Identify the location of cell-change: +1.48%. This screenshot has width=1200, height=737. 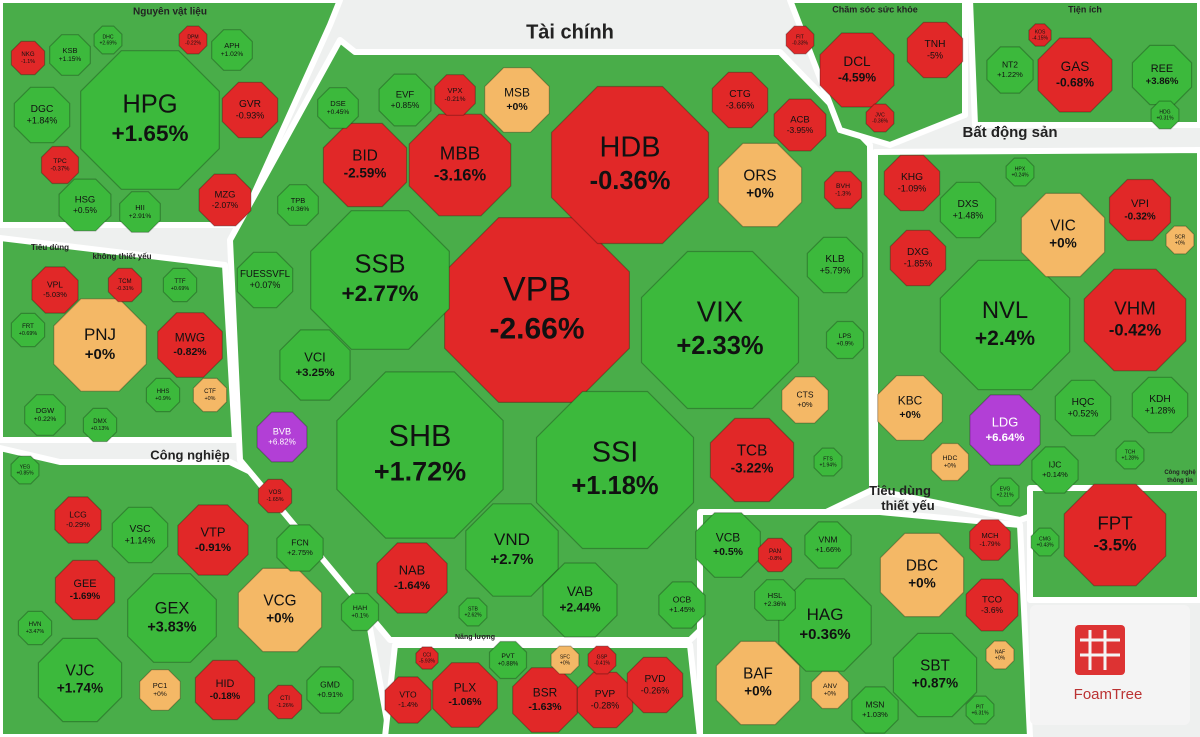
(968, 215).